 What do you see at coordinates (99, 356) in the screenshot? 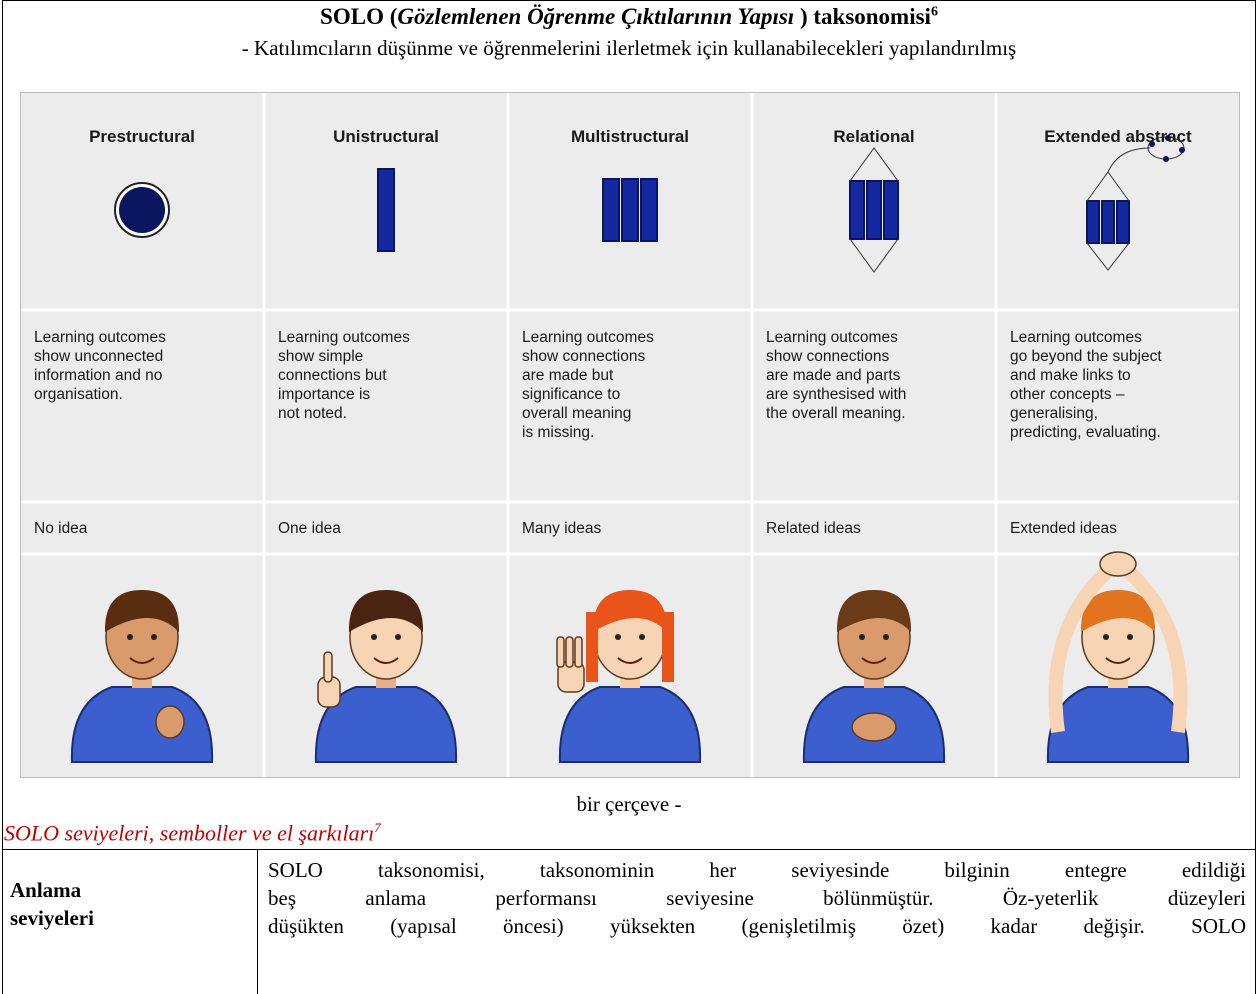
I see `description-line: show unconnected` at bounding box center [99, 356].